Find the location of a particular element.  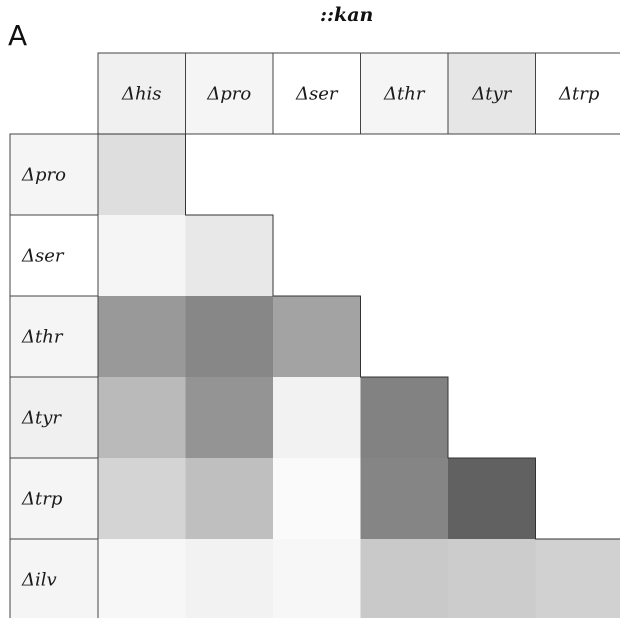

column-headers: Δhis Δpro Δser Δthr Δtyr Δtrp is located at coordinates (358, 93).